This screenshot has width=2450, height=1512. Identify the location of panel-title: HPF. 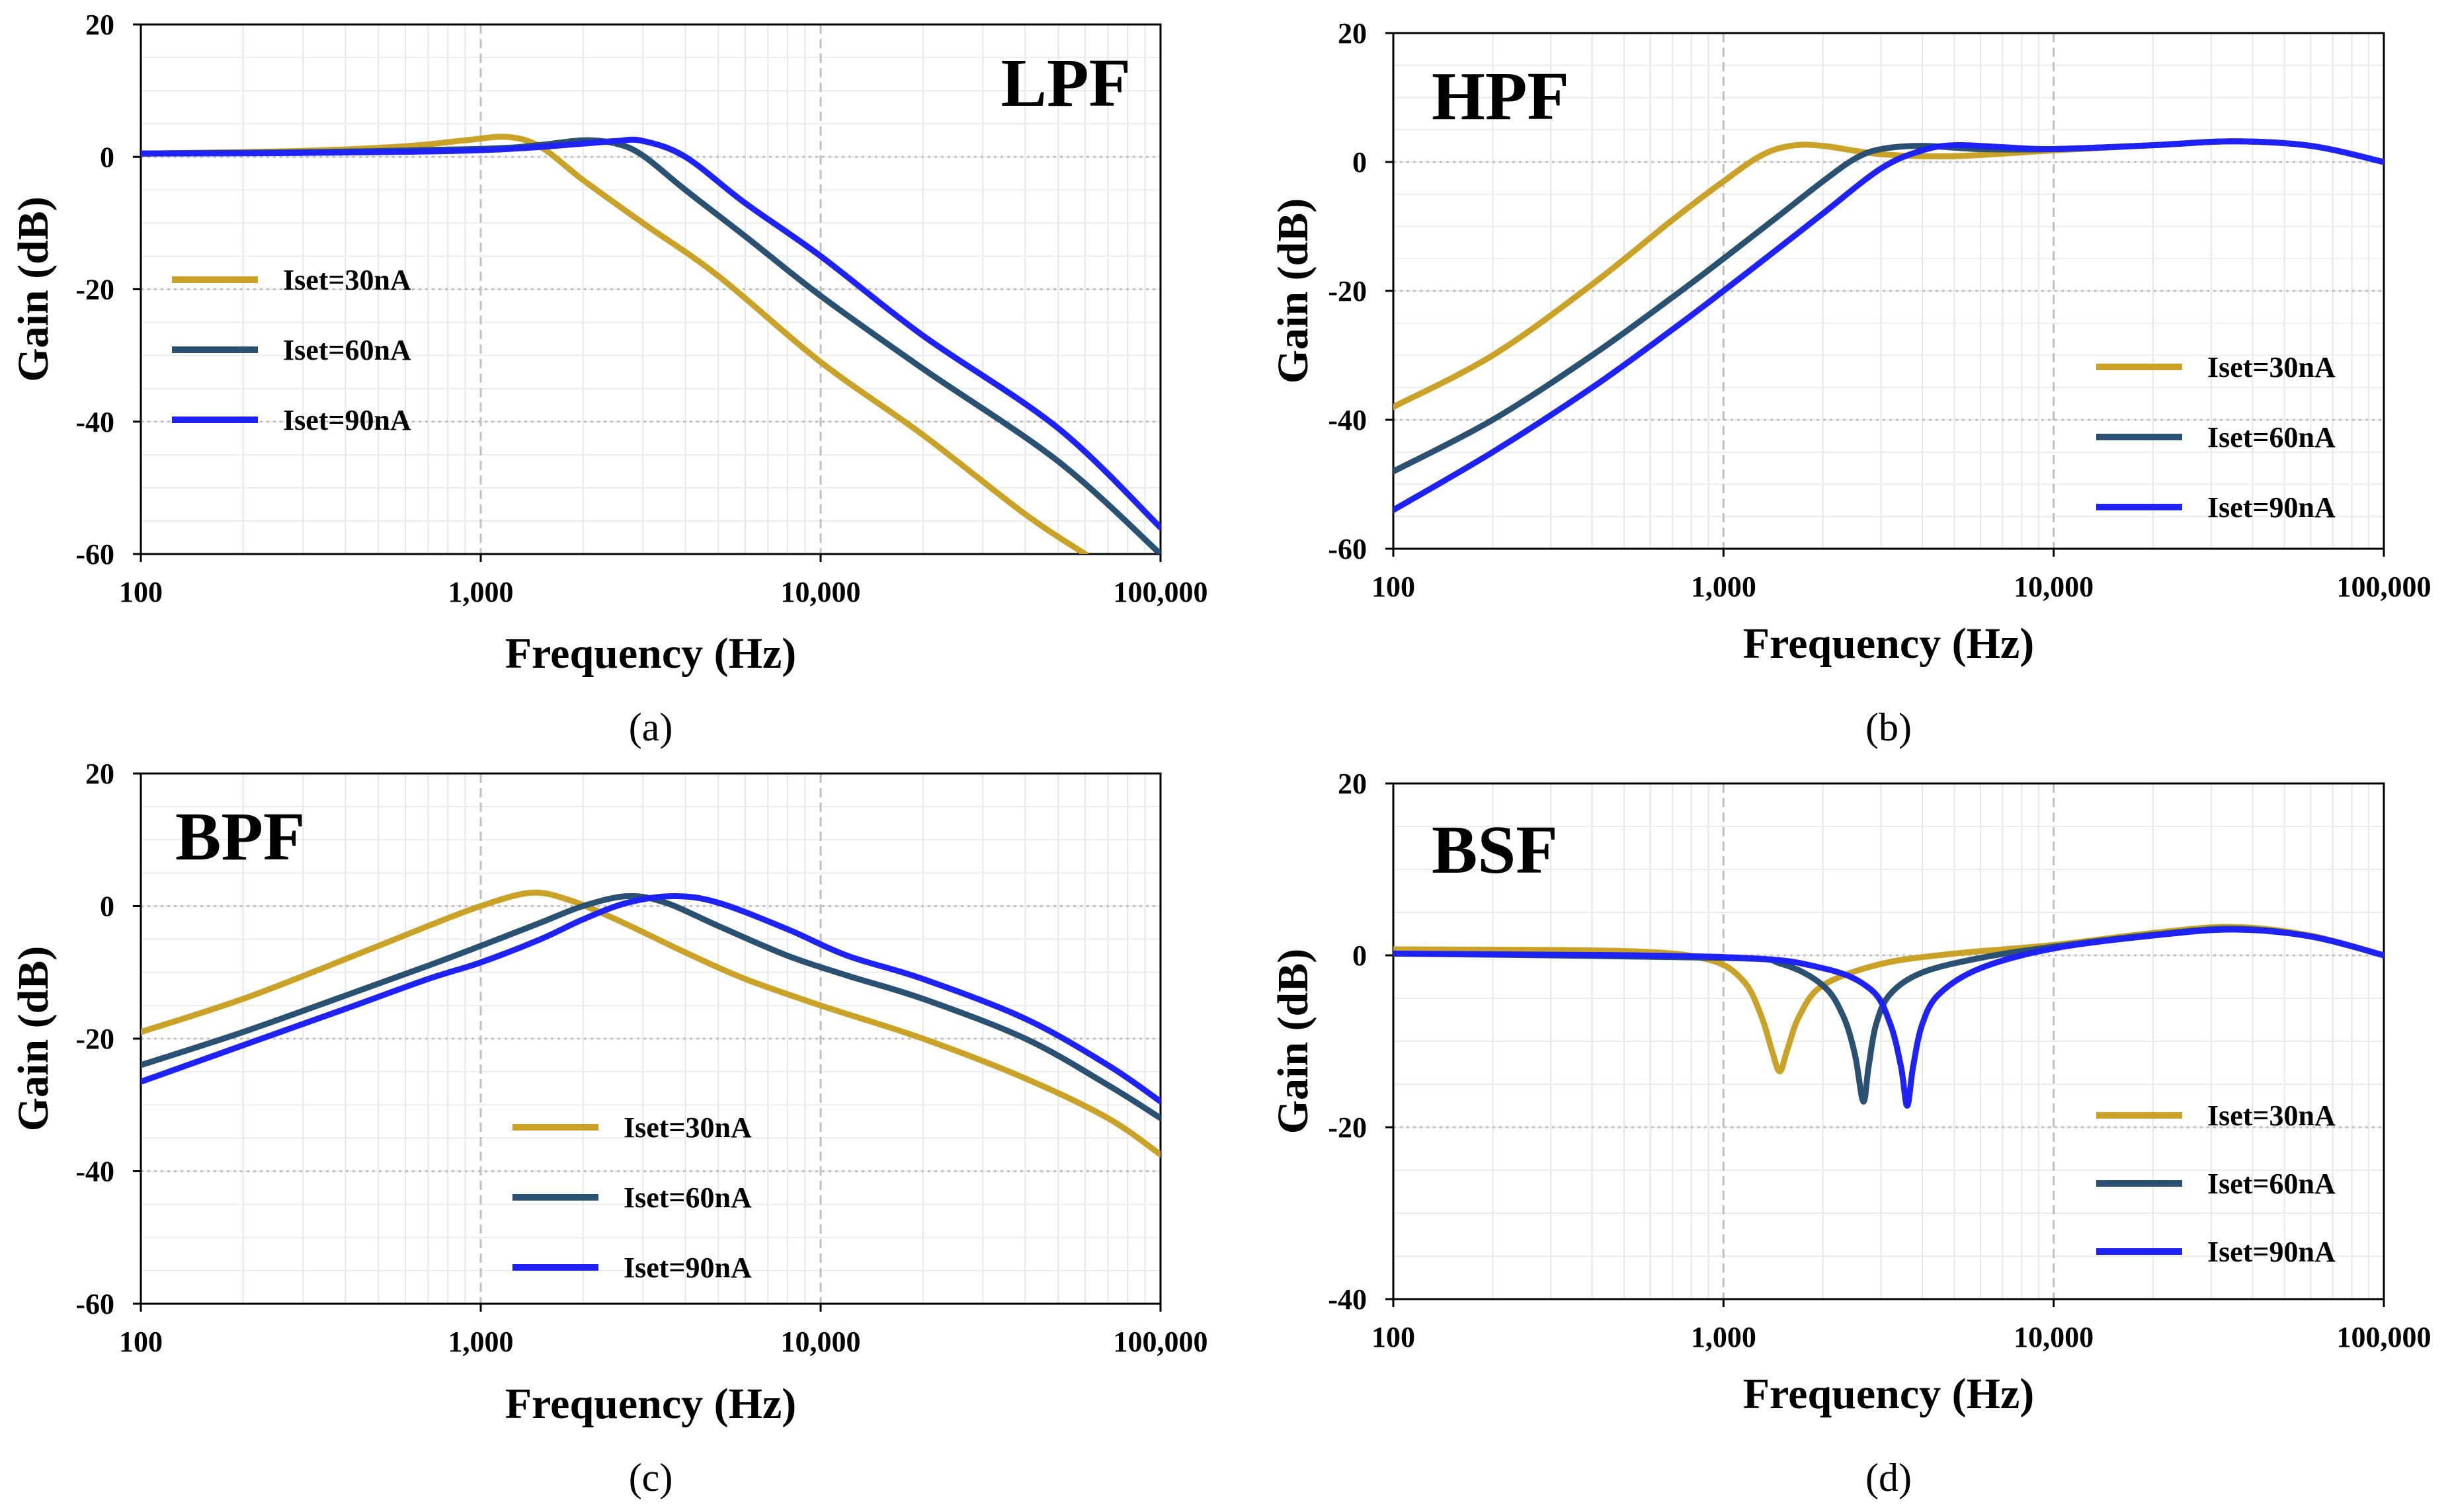
(1500, 96).